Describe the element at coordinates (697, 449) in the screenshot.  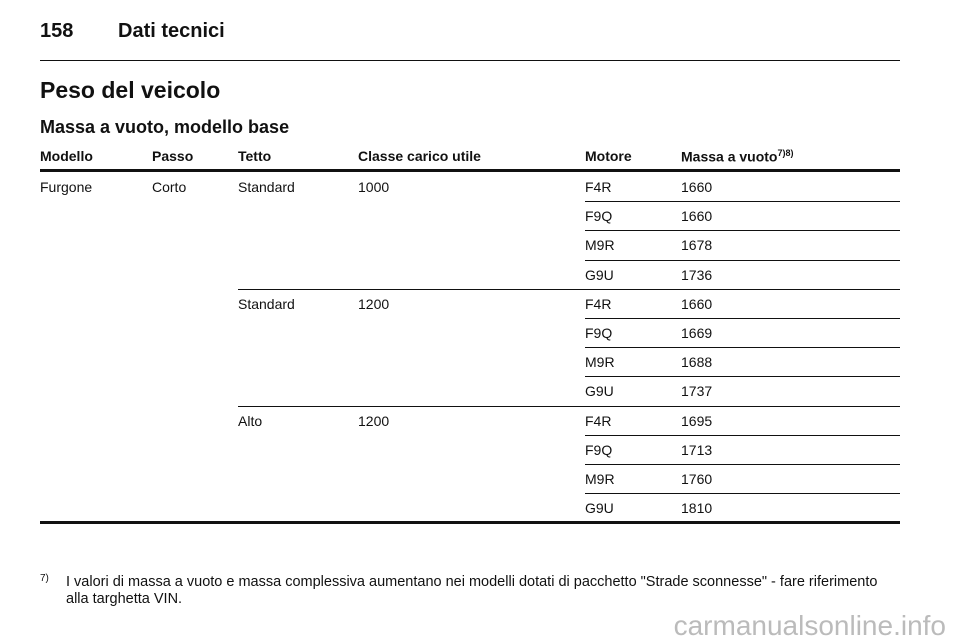
I see `mass: 1713` at that location.